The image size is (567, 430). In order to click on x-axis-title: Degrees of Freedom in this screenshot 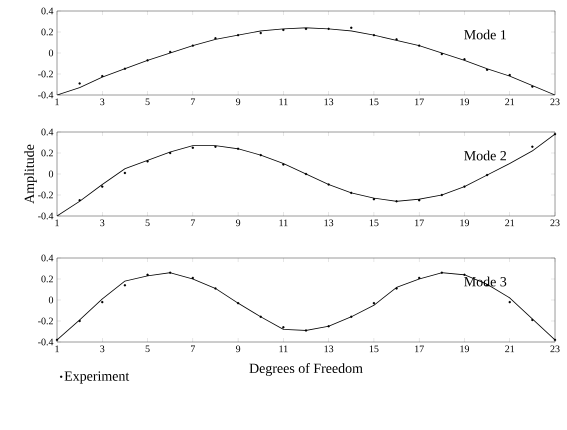, I will do `click(306, 369)`.